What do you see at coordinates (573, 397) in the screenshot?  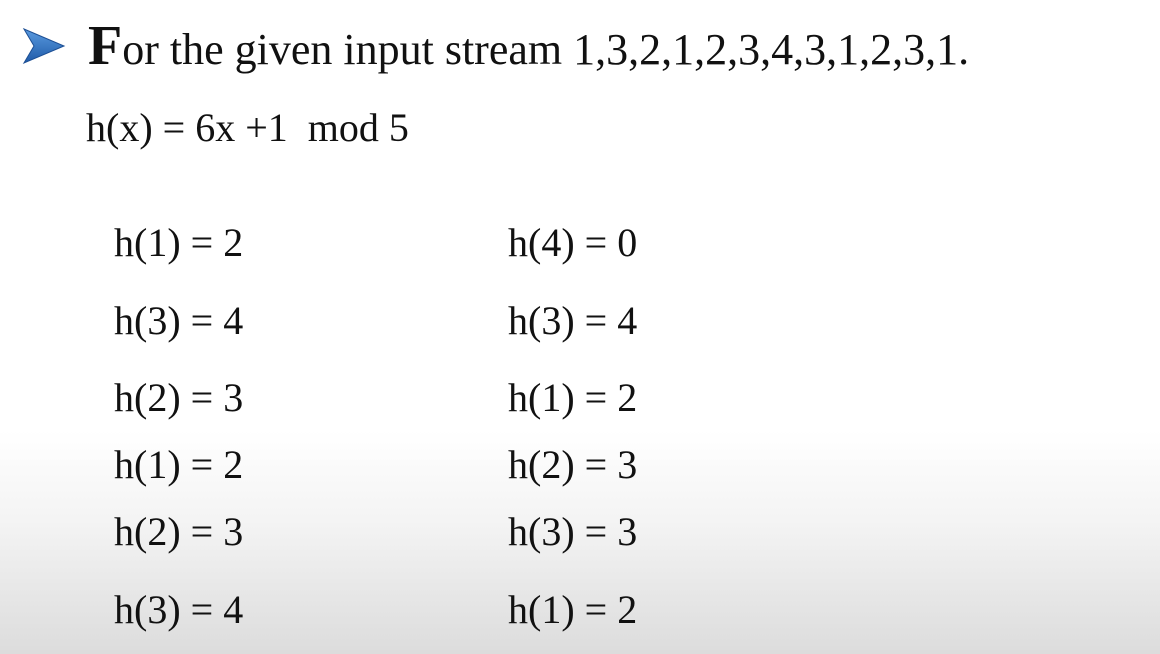 I see `right-equation-3: h(1) = 2` at bounding box center [573, 397].